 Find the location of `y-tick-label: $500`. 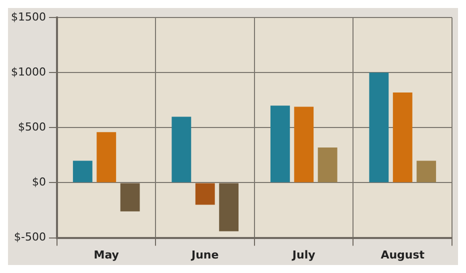

y-tick-label: $500 is located at coordinates (32, 127).